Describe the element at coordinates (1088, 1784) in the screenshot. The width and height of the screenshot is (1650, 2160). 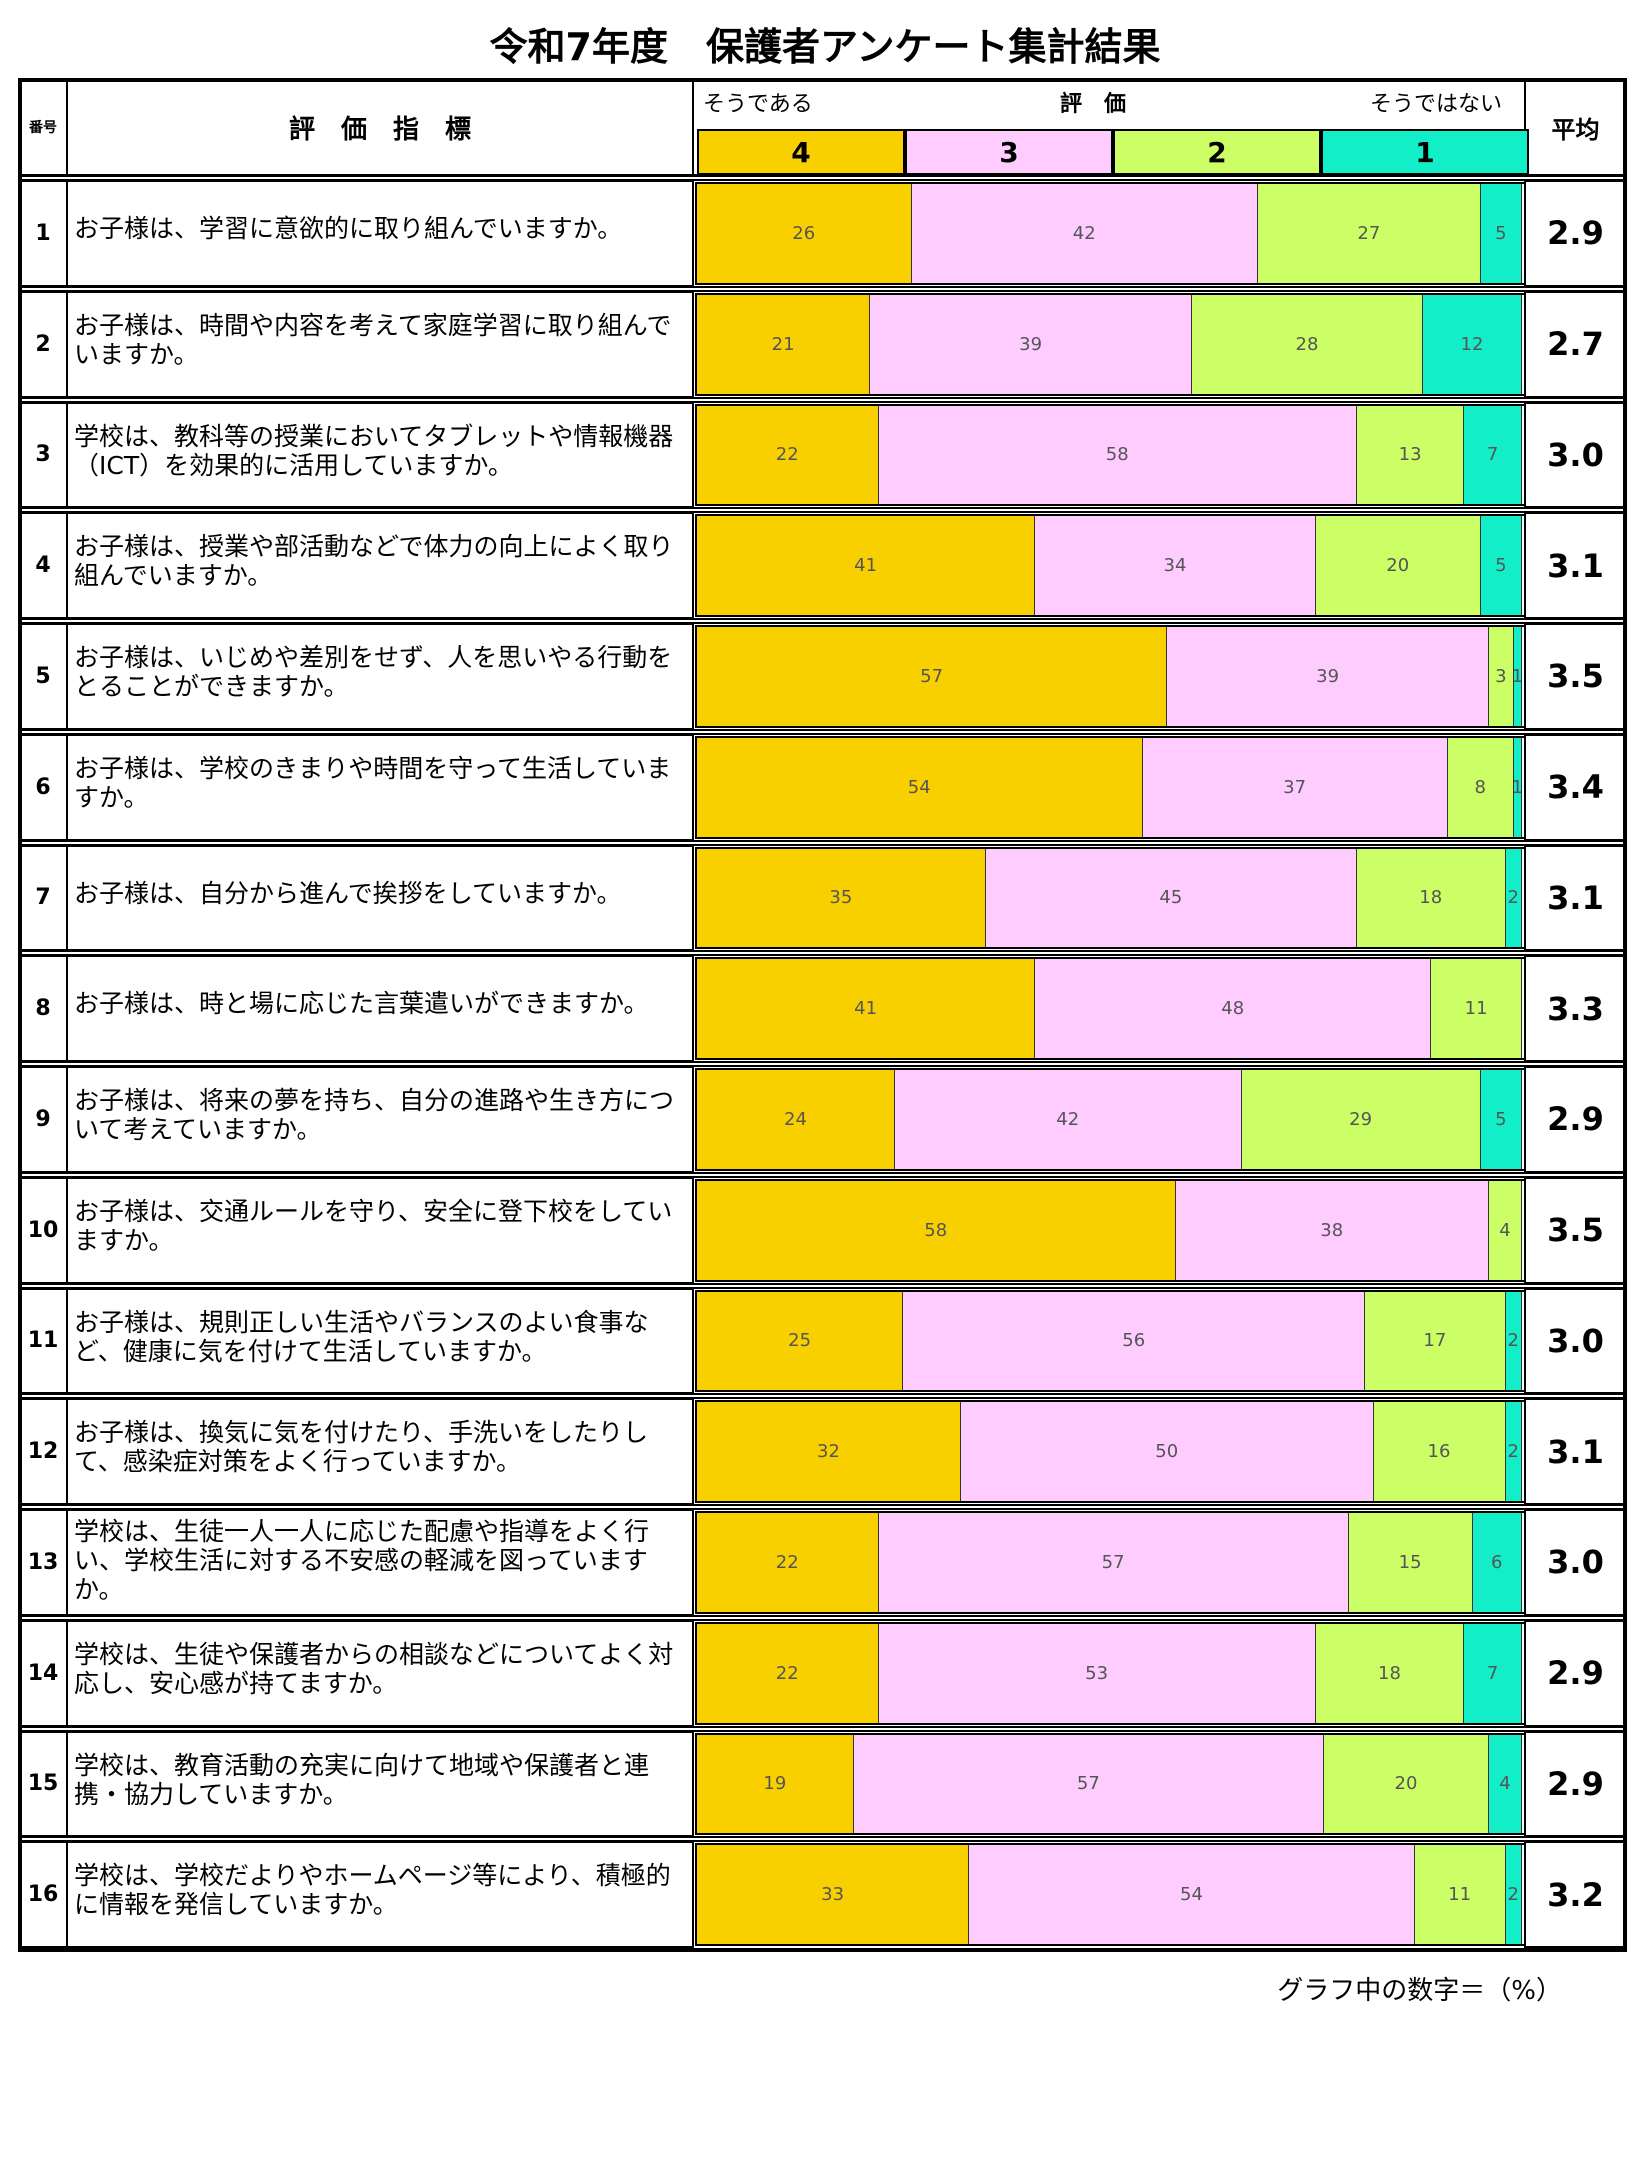
I see `bar-segment: 57` at that location.